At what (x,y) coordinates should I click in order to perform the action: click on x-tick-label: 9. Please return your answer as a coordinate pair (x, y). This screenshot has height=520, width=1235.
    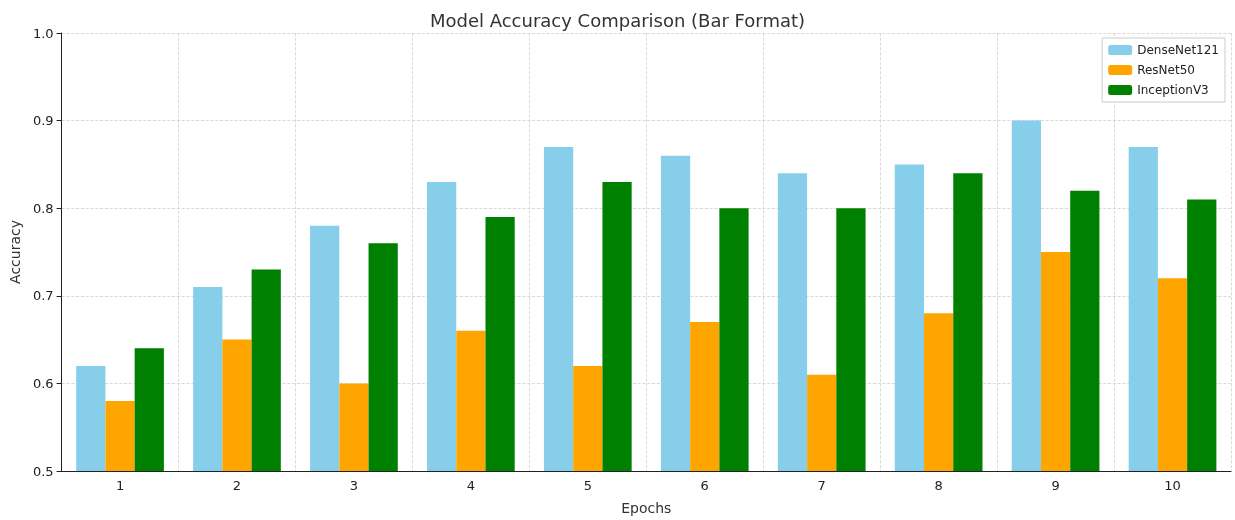
    Looking at the image, I should click on (1055, 485).